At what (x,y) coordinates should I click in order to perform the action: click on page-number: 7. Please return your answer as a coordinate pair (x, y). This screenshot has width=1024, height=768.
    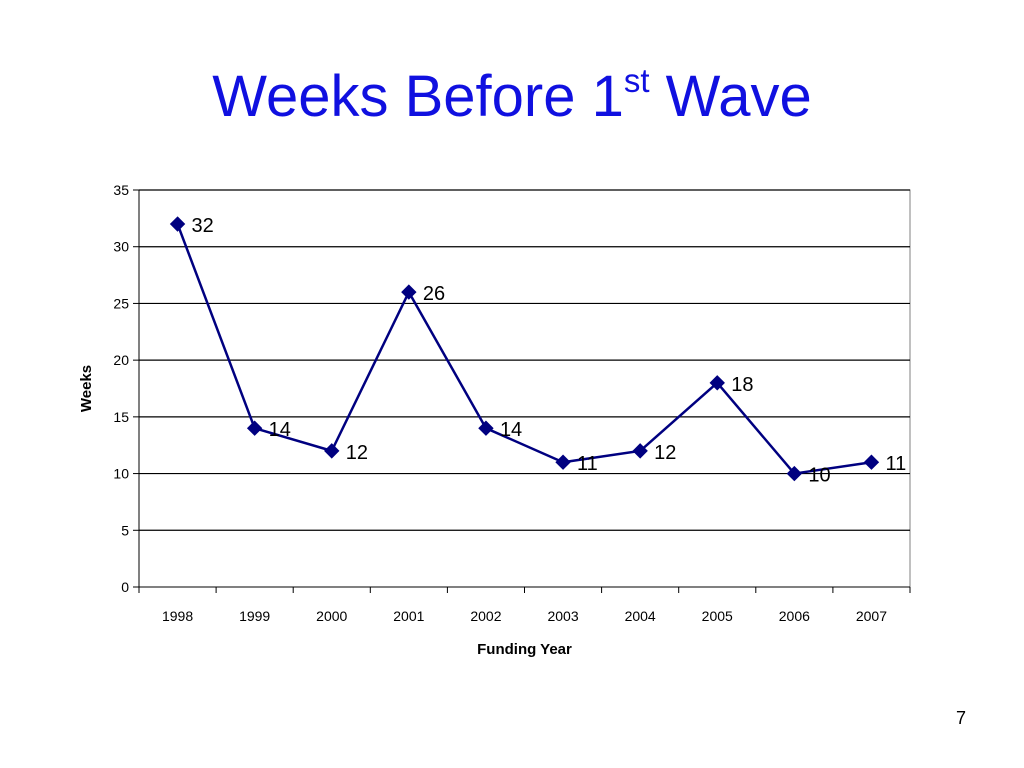
    Looking at the image, I should click on (960, 718).